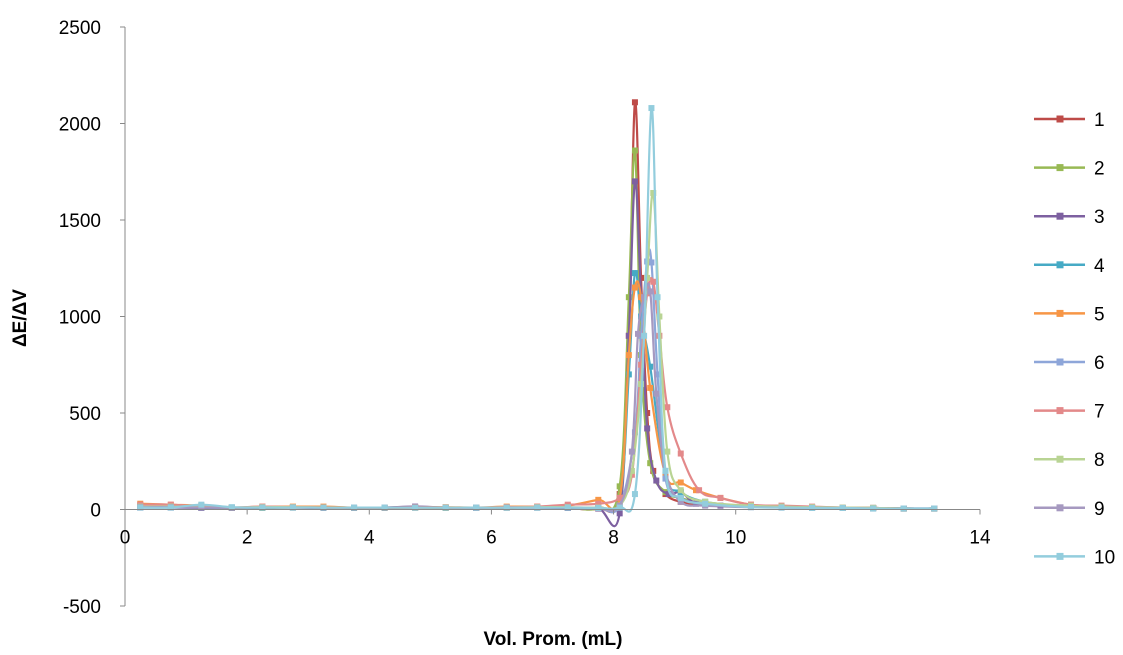 This screenshot has height=655, width=1123. Describe the element at coordinates (1069, 266) in the screenshot. I see `legend-item-4: 4` at that location.